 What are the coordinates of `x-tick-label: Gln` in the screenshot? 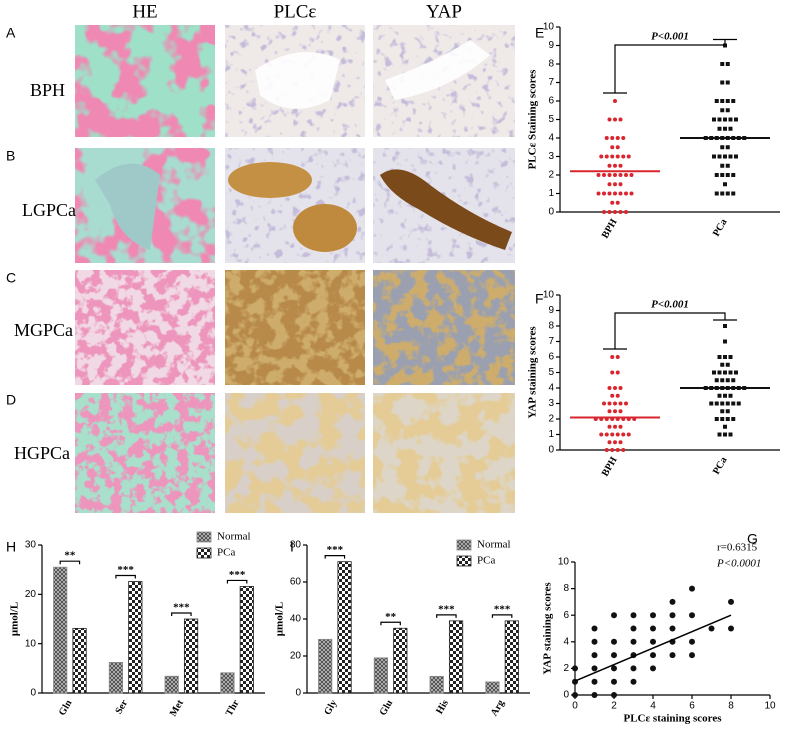 It's located at (66, 708).